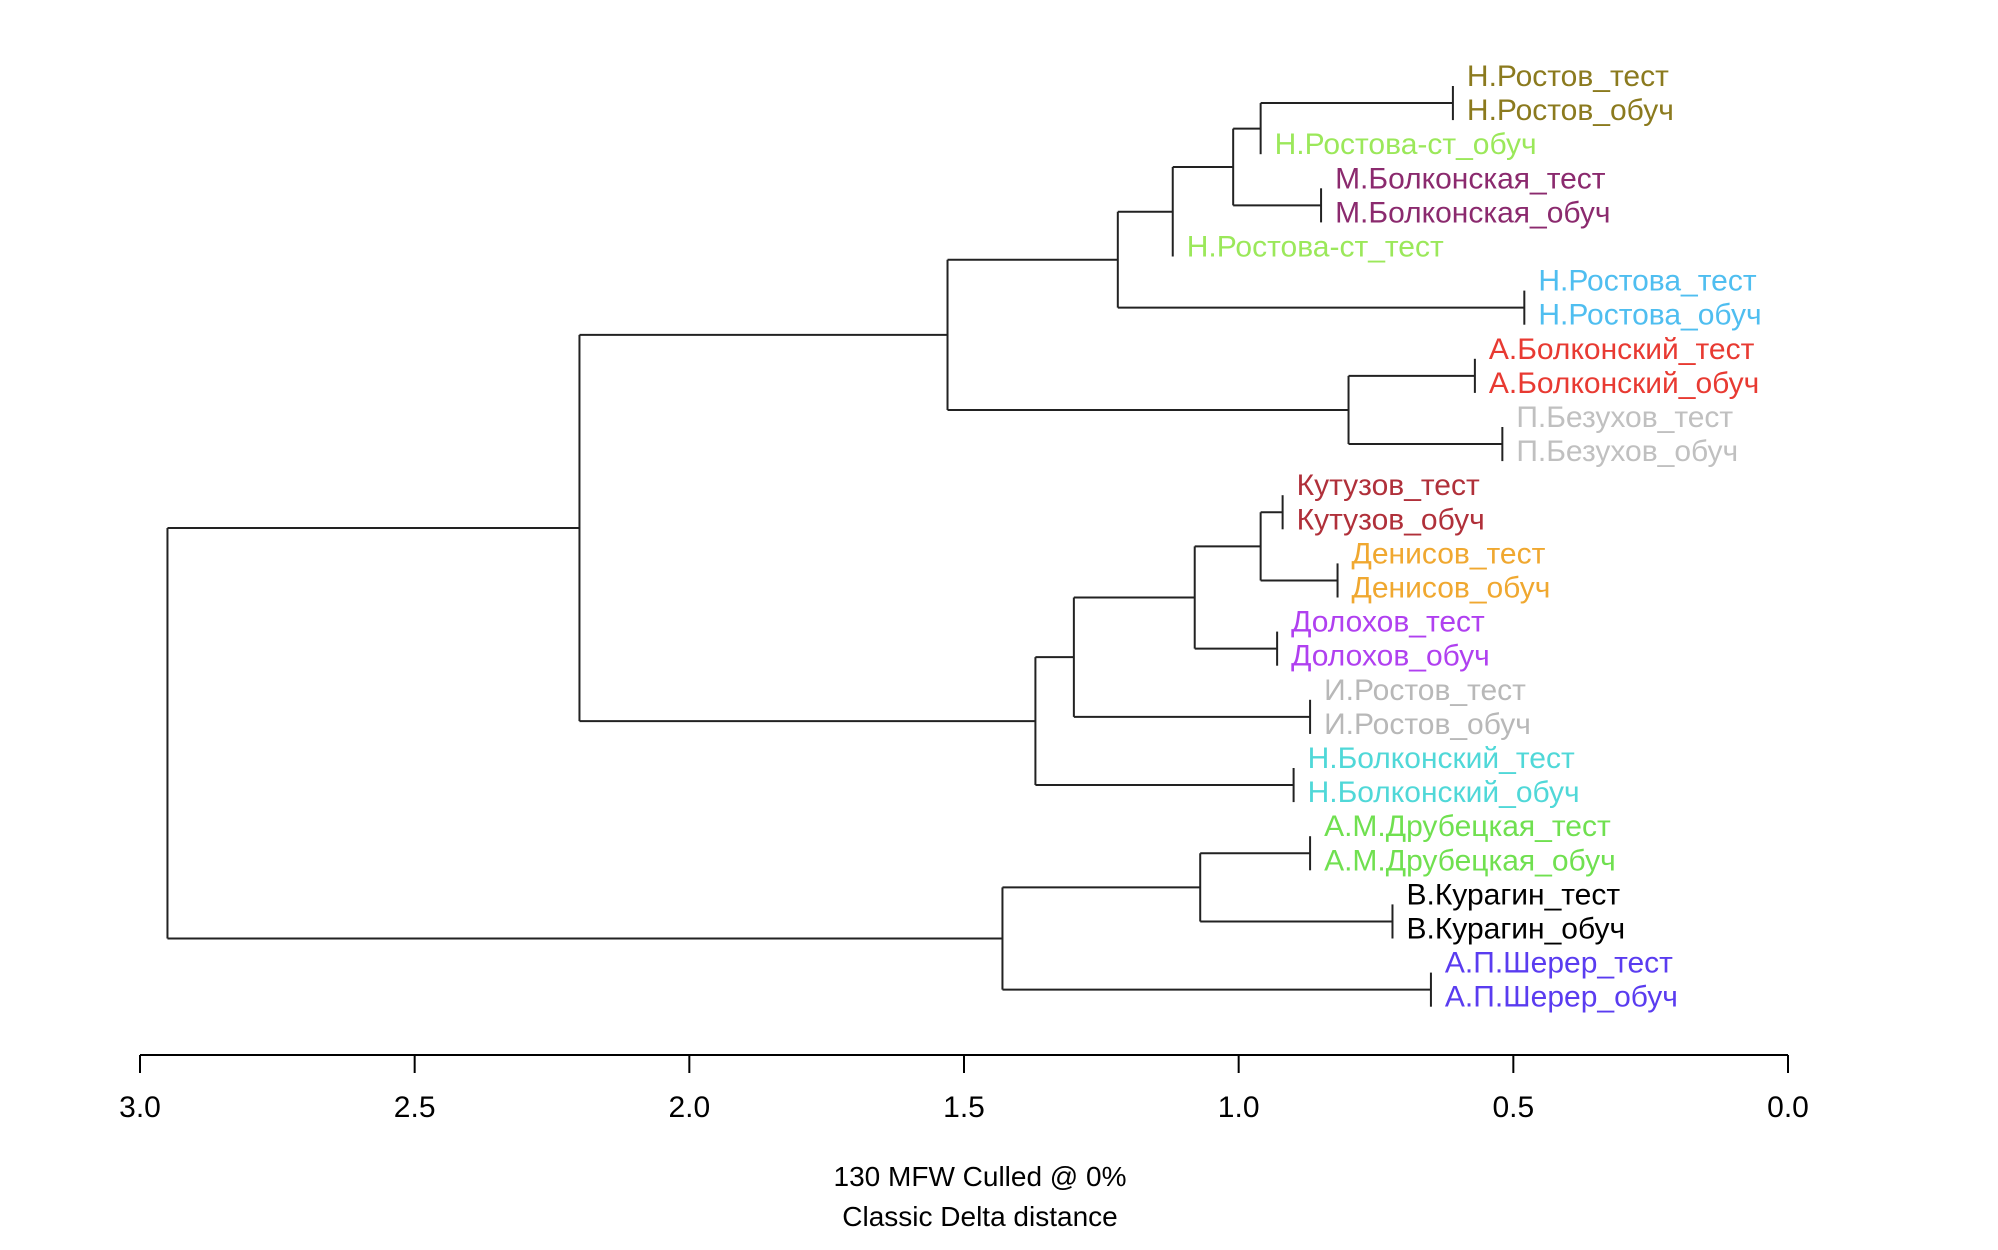  Describe the element at coordinates (1406, 144) in the screenshot. I see `leaf-label: Н.Ростова-ст_обуч` at that location.